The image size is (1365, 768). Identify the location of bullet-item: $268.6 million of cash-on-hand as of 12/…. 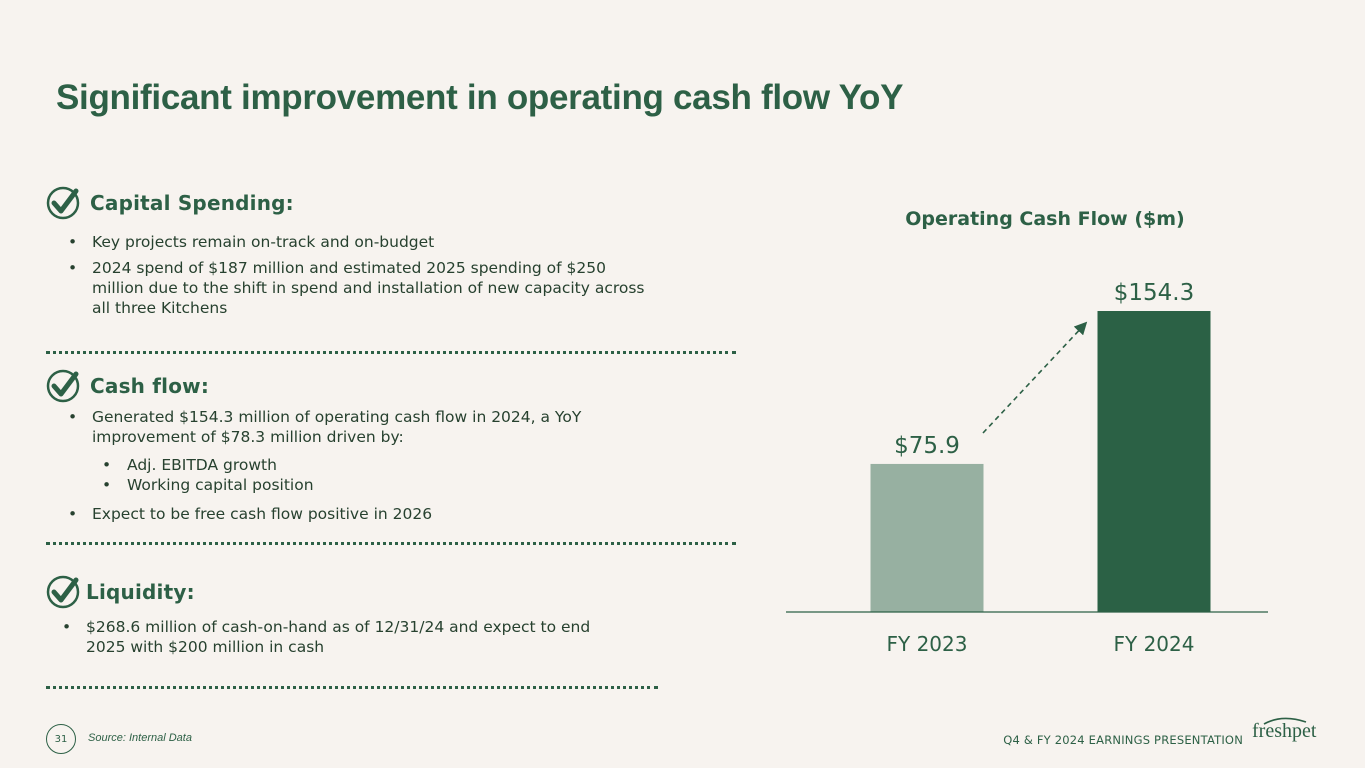
(334, 637).